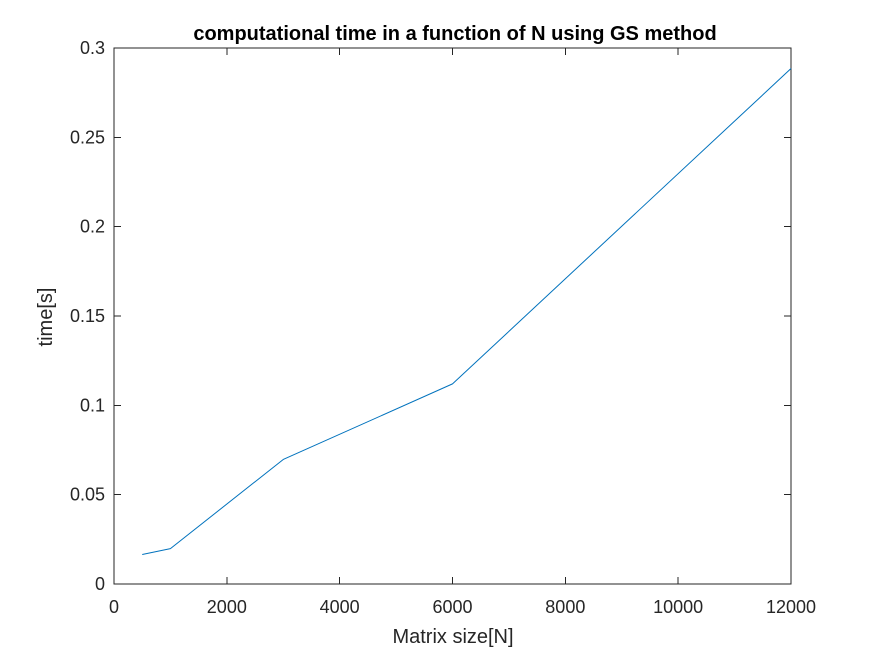 Image resolution: width=875 pixels, height=656 pixels. Describe the element at coordinates (452, 637) in the screenshot. I see `x-axis-label: Matrix size[N]` at that location.